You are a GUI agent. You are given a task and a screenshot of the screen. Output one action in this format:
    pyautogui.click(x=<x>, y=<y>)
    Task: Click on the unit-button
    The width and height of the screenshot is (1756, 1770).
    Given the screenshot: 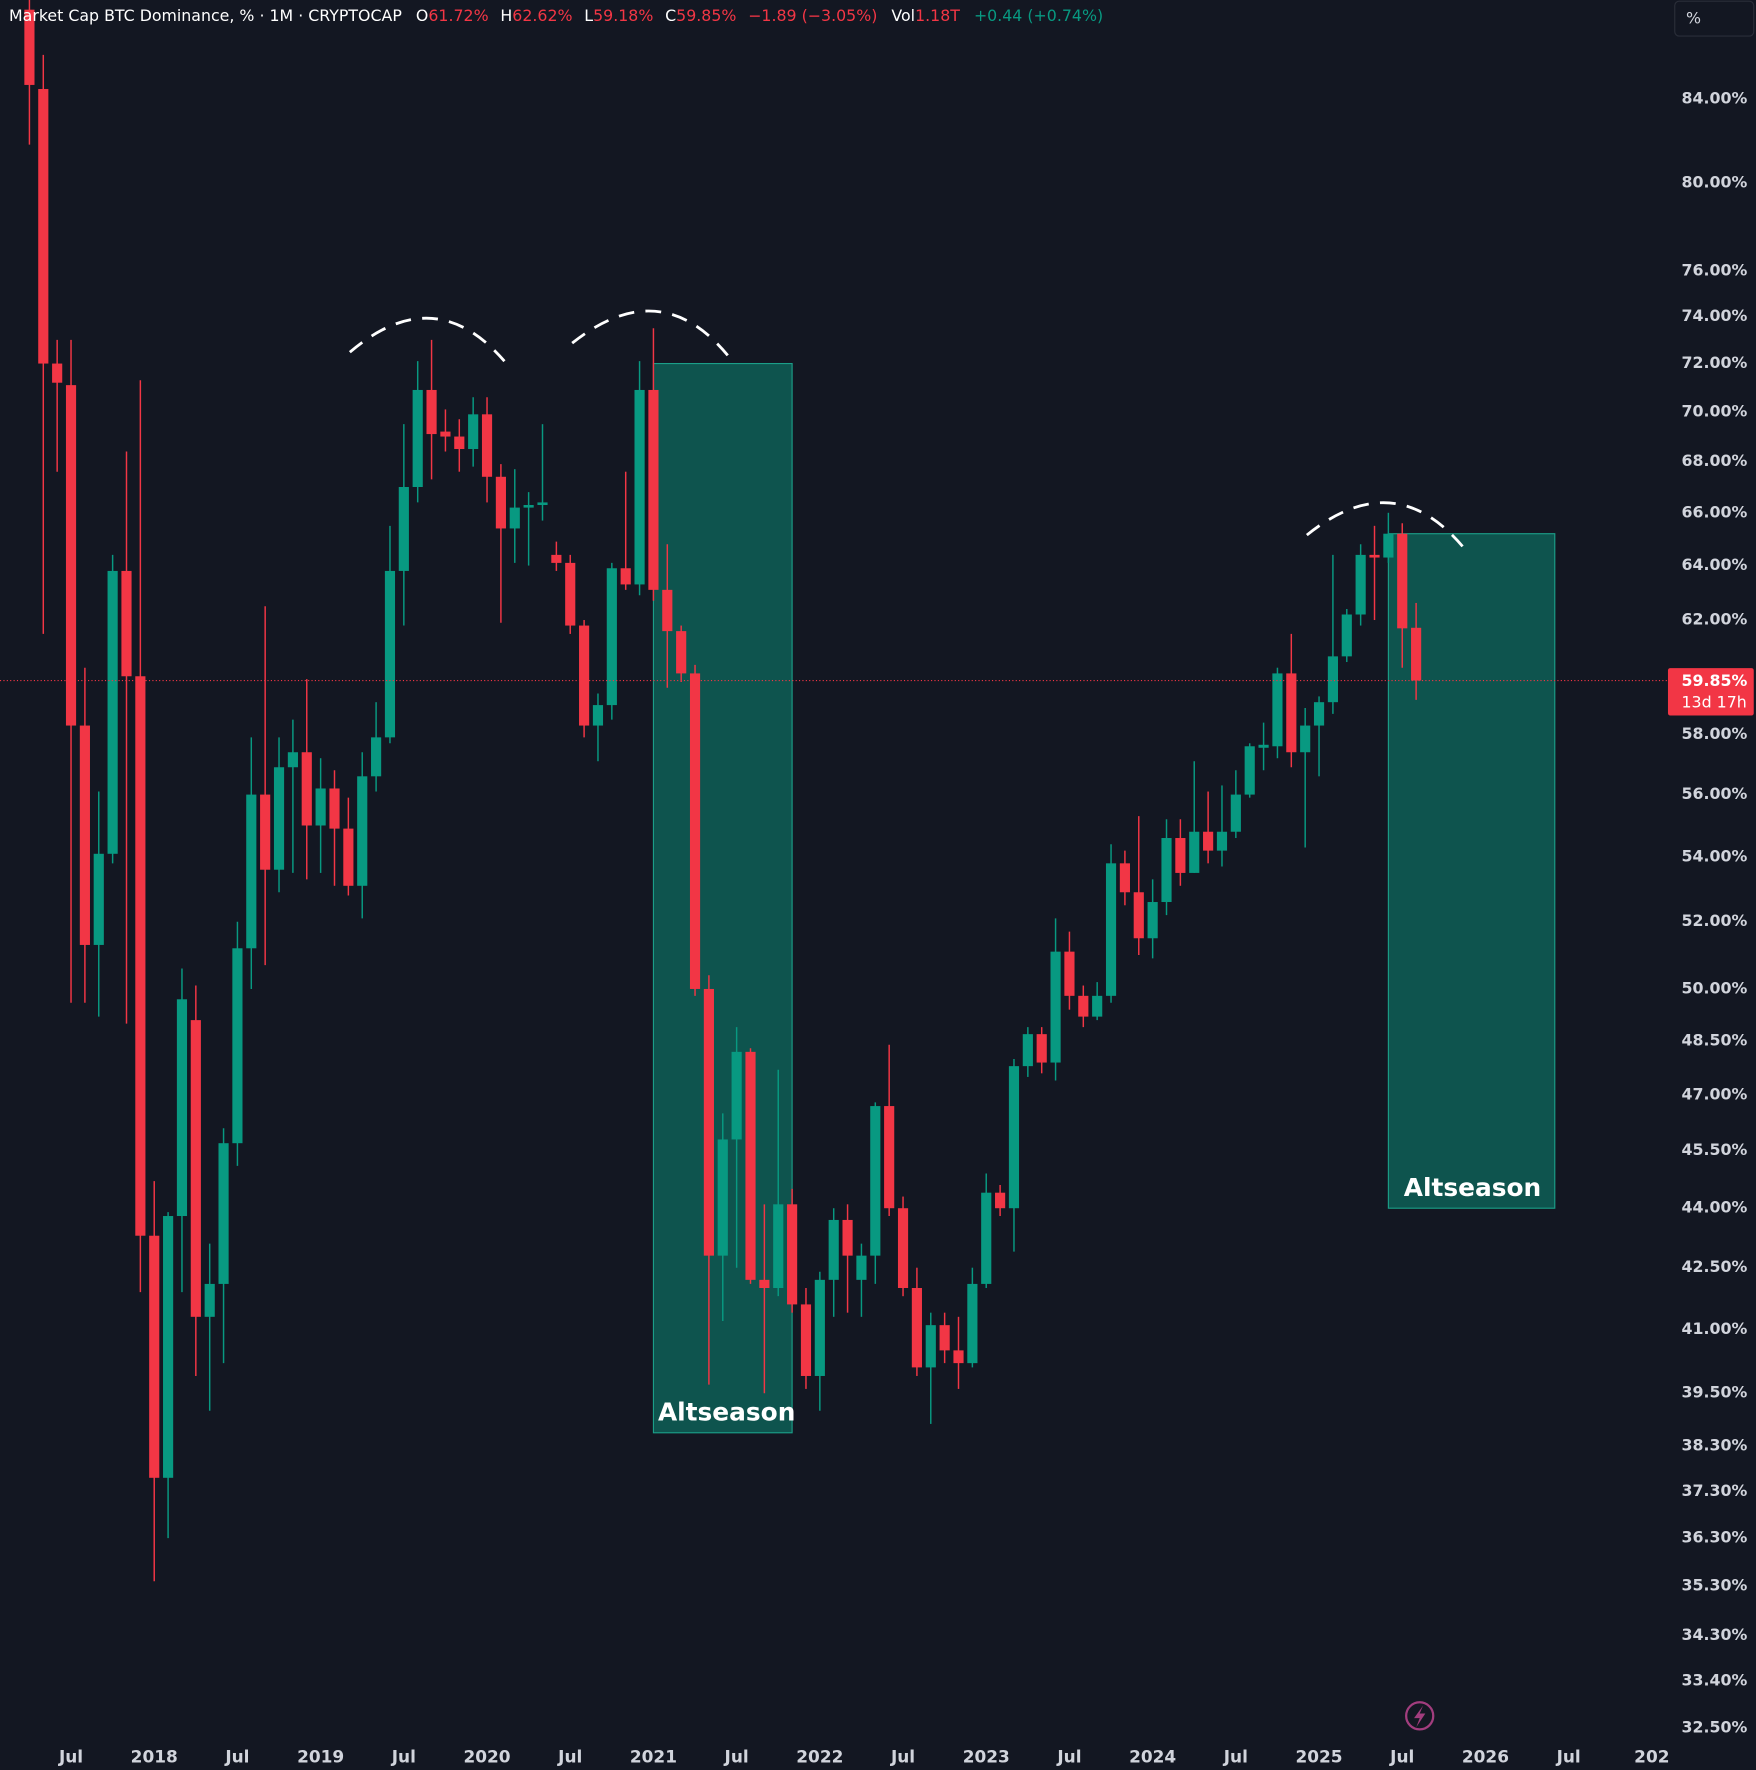 What is the action you would take?
    pyautogui.click(x=1714, y=18)
    